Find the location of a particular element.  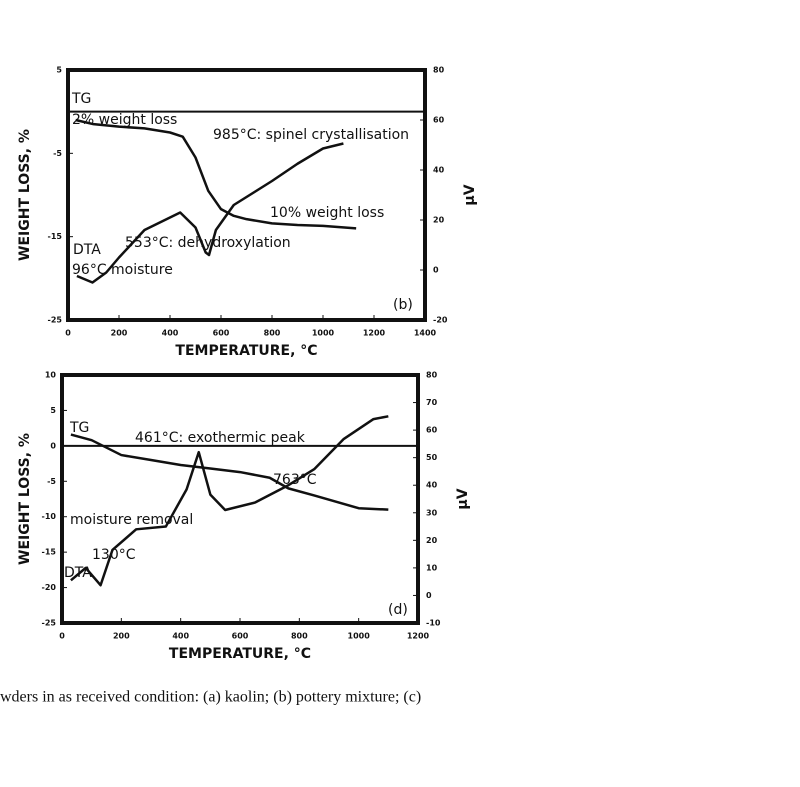

y-tick-label: -10 is located at coordinates (49, 516).